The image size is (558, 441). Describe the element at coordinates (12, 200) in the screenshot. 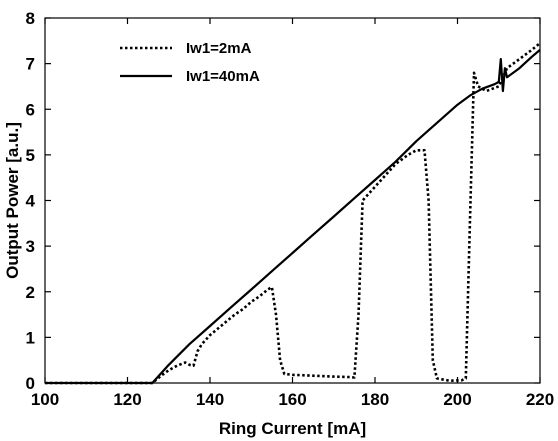

I see `y-axis-label: Output Power [a.u.]` at that location.